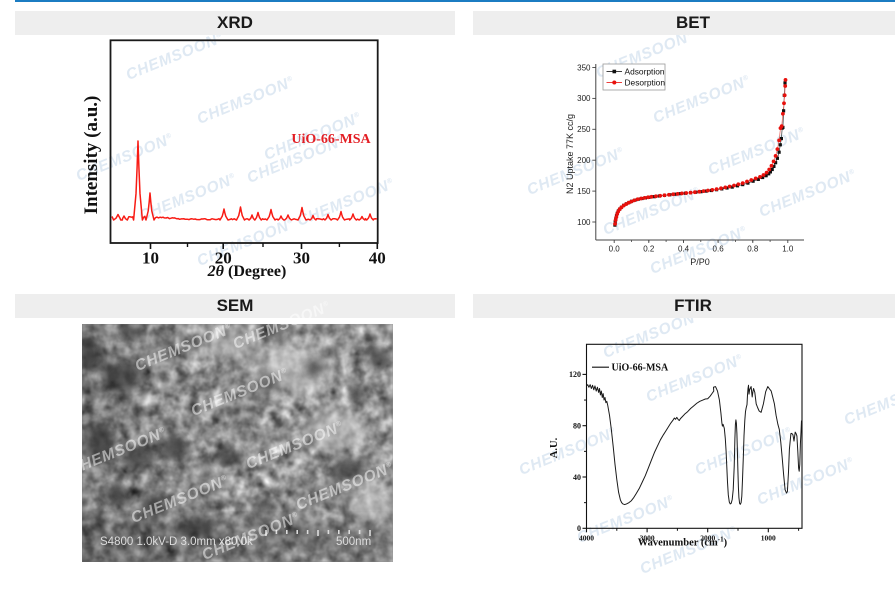  I want to click on svg-text: 80, so click(577, 426).